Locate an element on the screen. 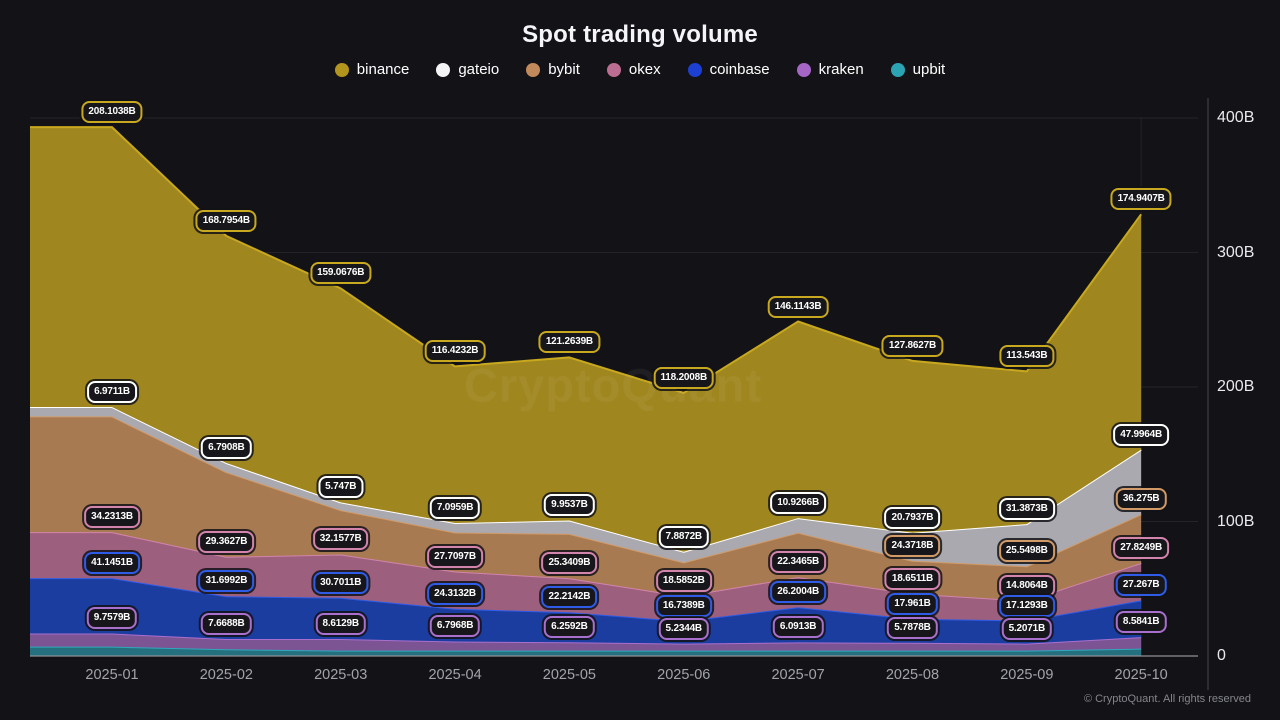  value-label-coinbase-2025-04: 24.3132B is located at coordinates (455, 593).